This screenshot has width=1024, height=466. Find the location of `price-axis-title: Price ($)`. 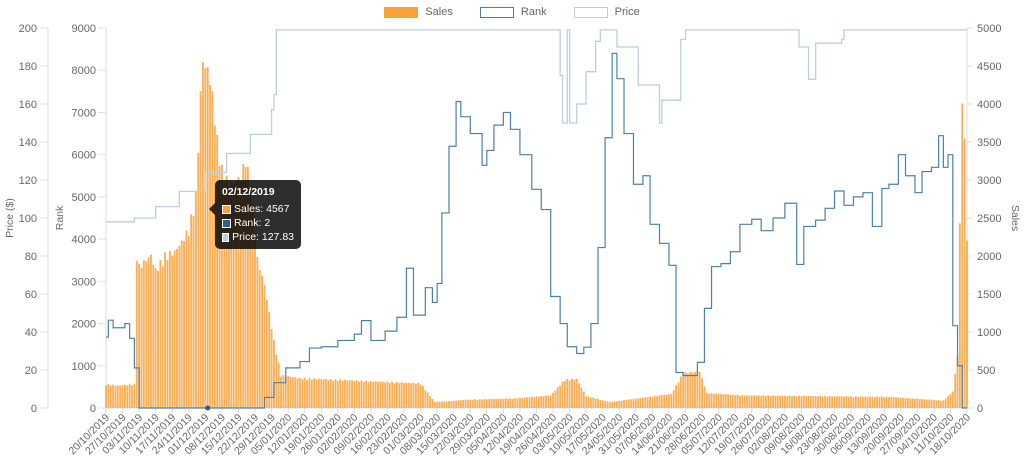

price-axis-title: Price ($) is located at coordinates (10, 218).